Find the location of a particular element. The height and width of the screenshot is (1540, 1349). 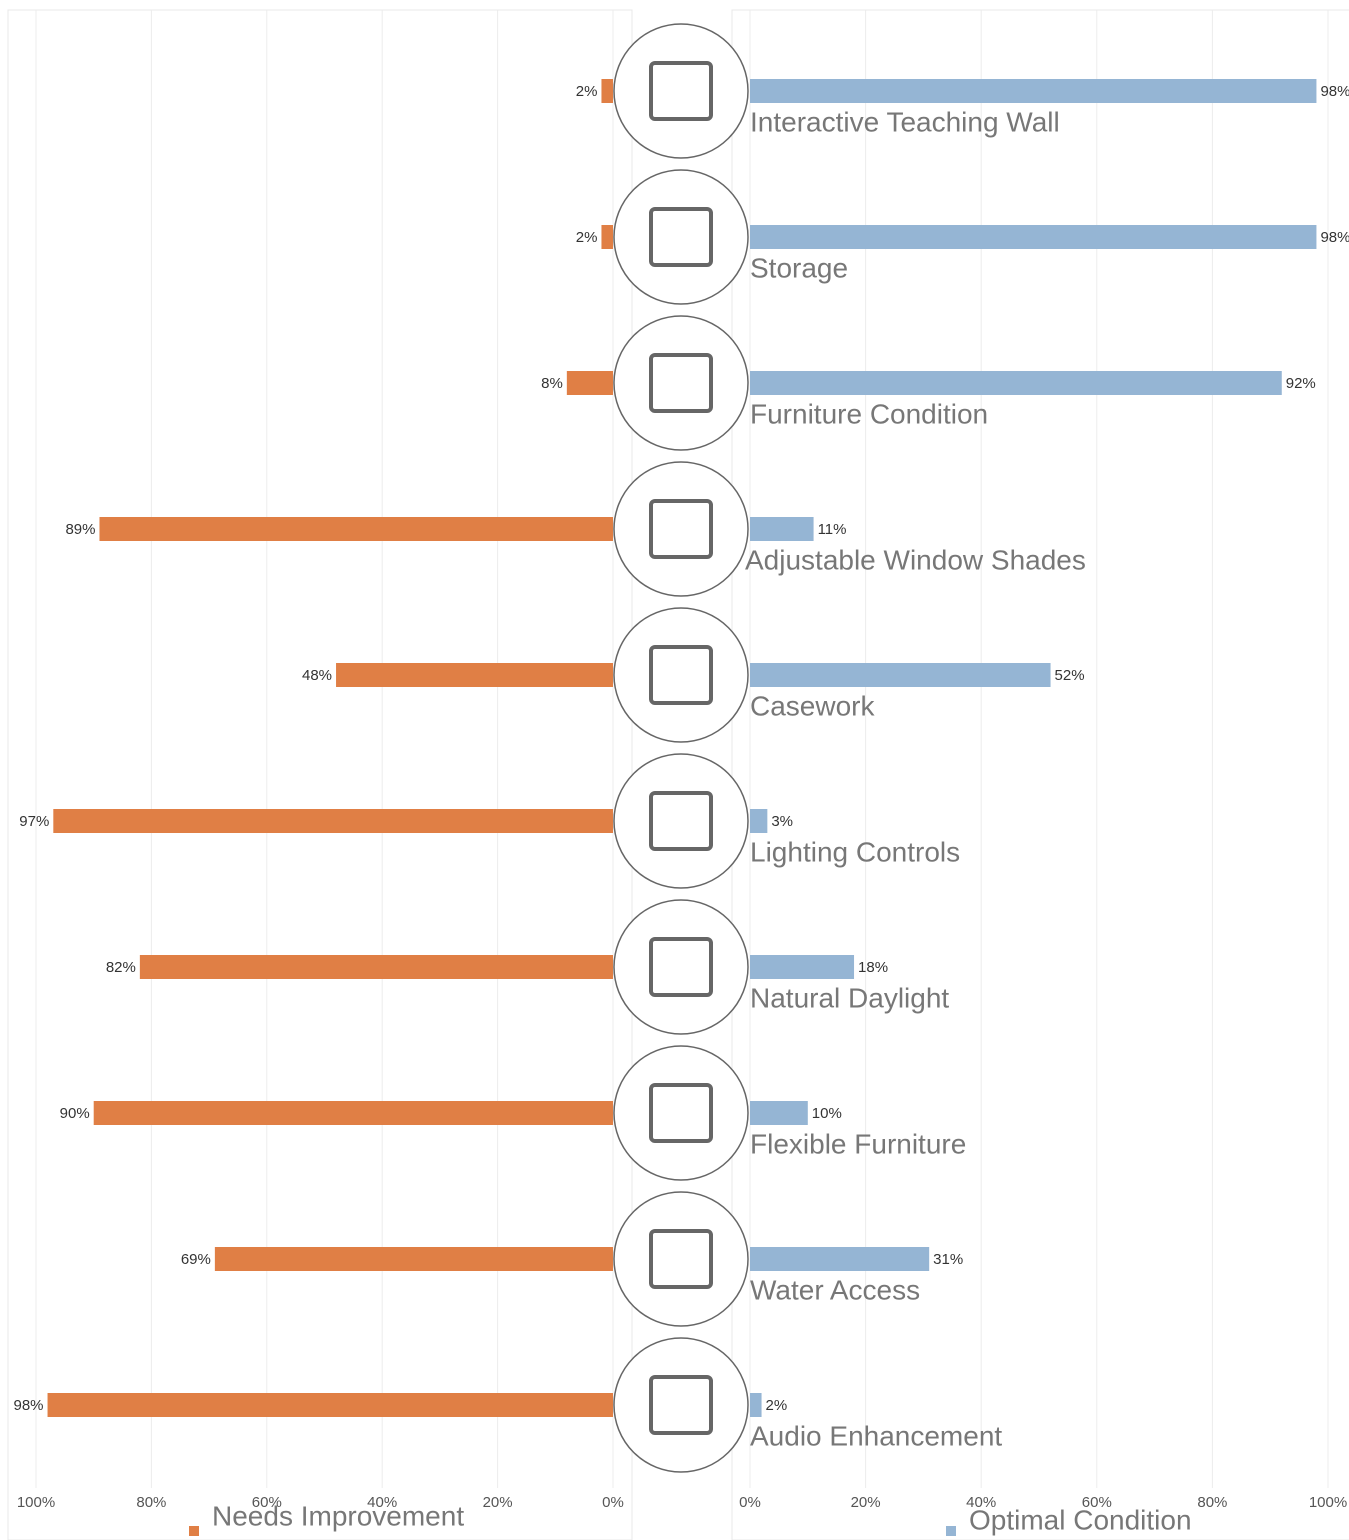

value-label: 89% is located at coordinates (80, 529).